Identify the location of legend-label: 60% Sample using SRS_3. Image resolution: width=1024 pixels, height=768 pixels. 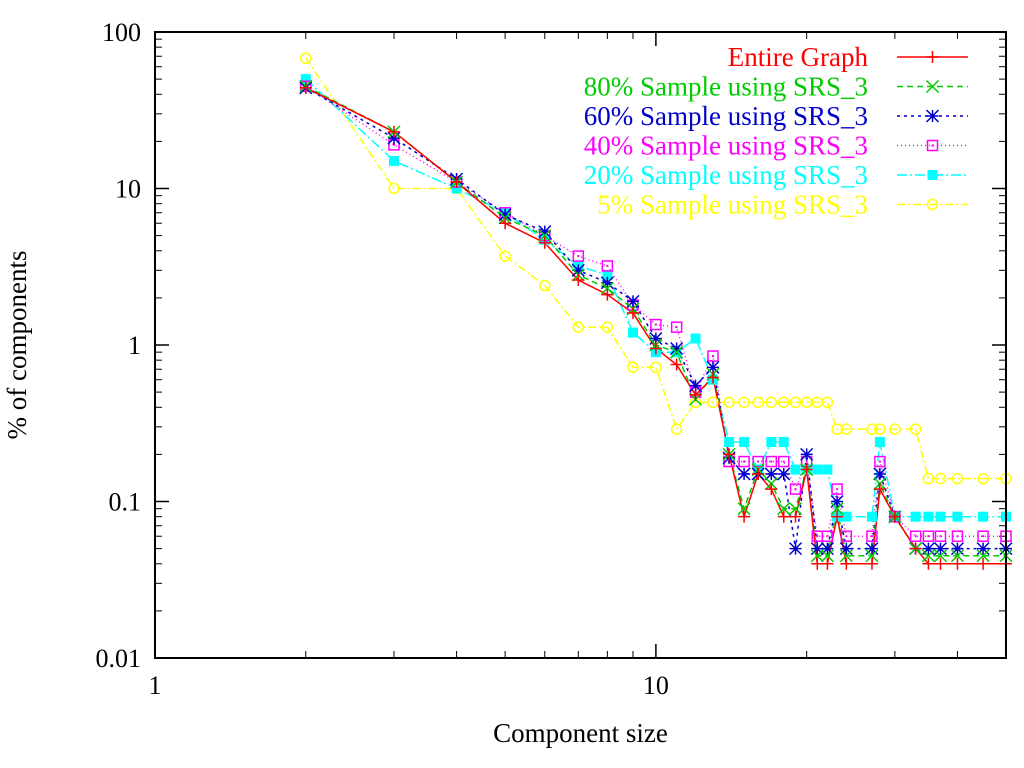
(726, 116).